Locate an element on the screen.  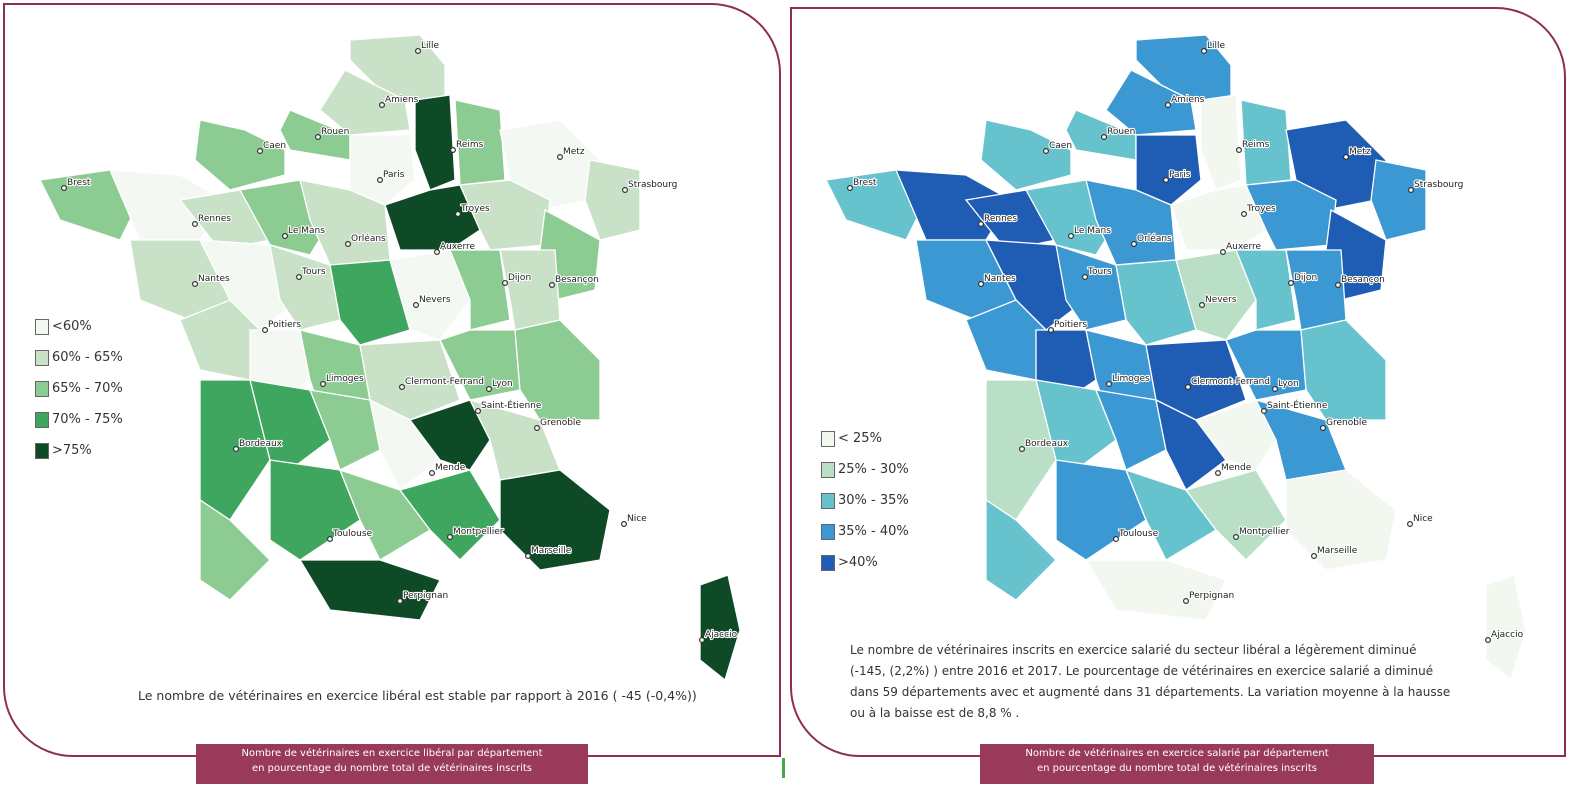
legend-label: 30% - 35% is located at coordinates (873, 500).